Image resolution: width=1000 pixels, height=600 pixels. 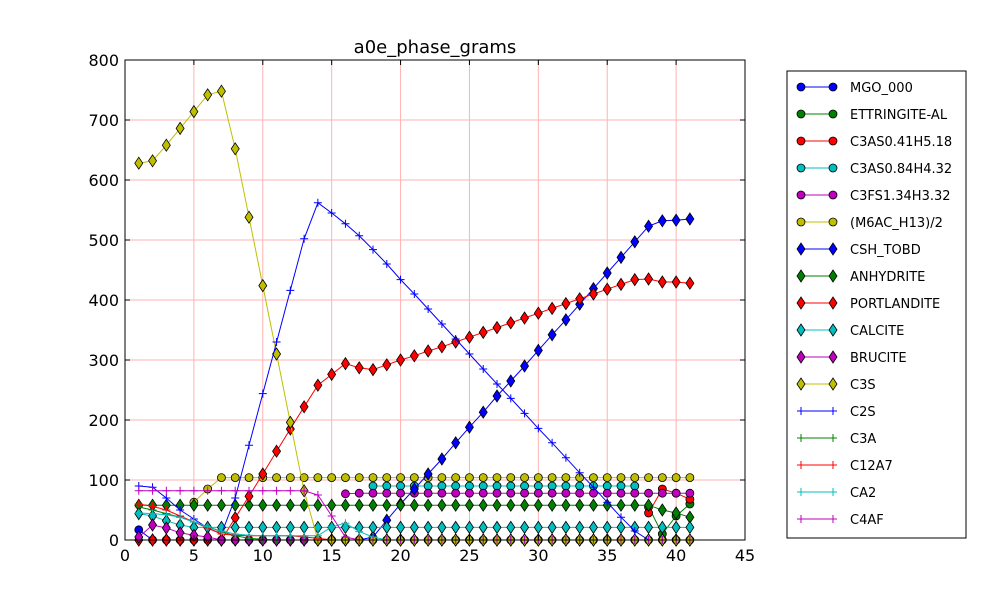 I want to click on legend-label: (M6AC_H13)/2, so click(x=896, y=223).